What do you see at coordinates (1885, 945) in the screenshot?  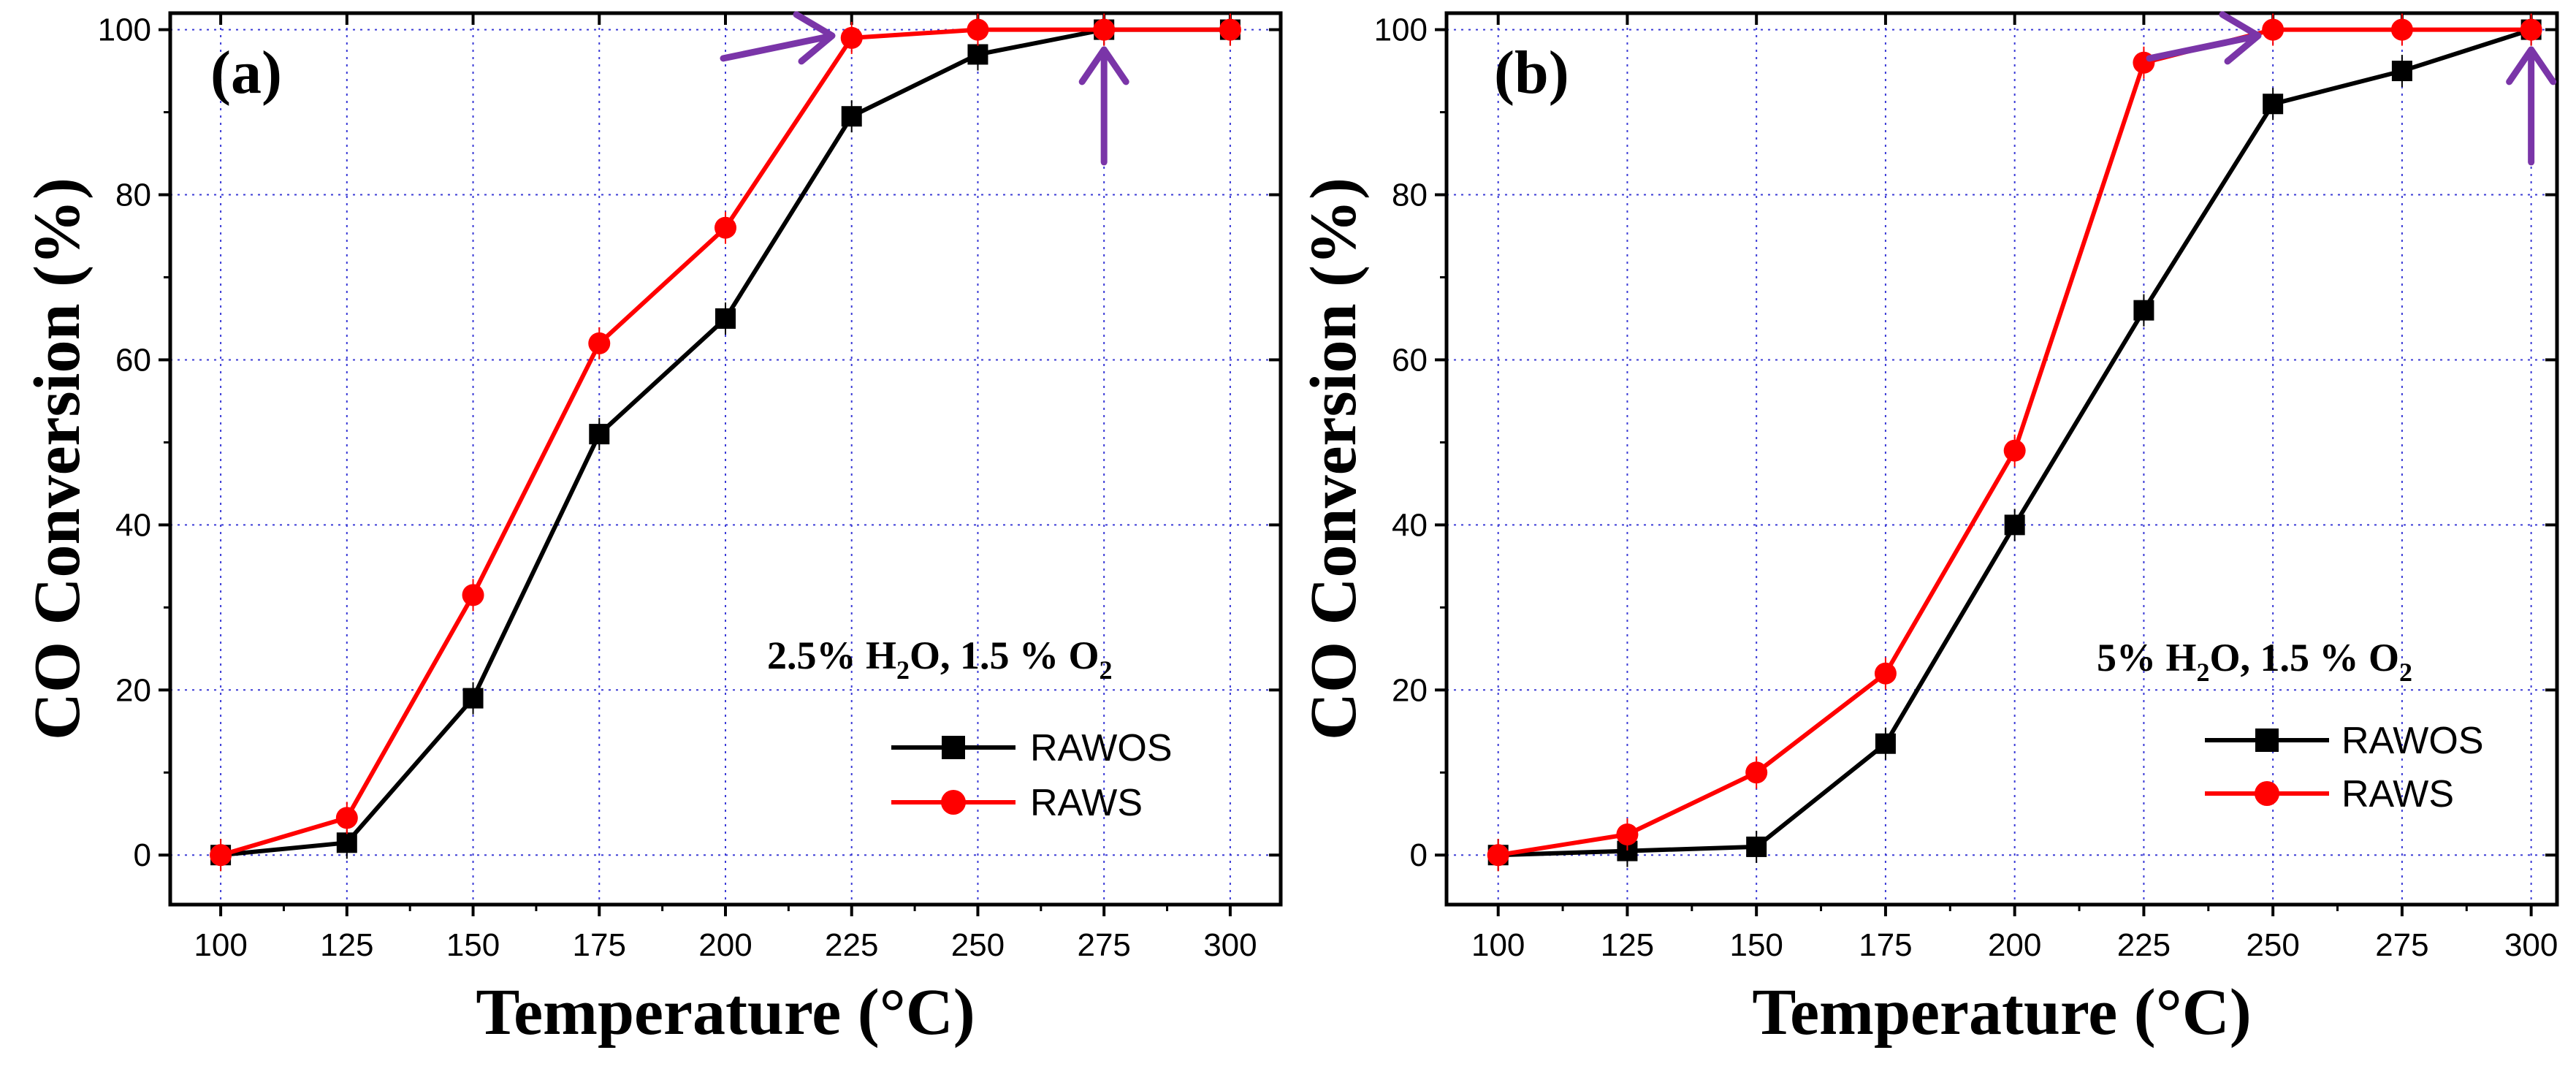 I see `x-tick-label: 175` at bounding box center [1885, 945].